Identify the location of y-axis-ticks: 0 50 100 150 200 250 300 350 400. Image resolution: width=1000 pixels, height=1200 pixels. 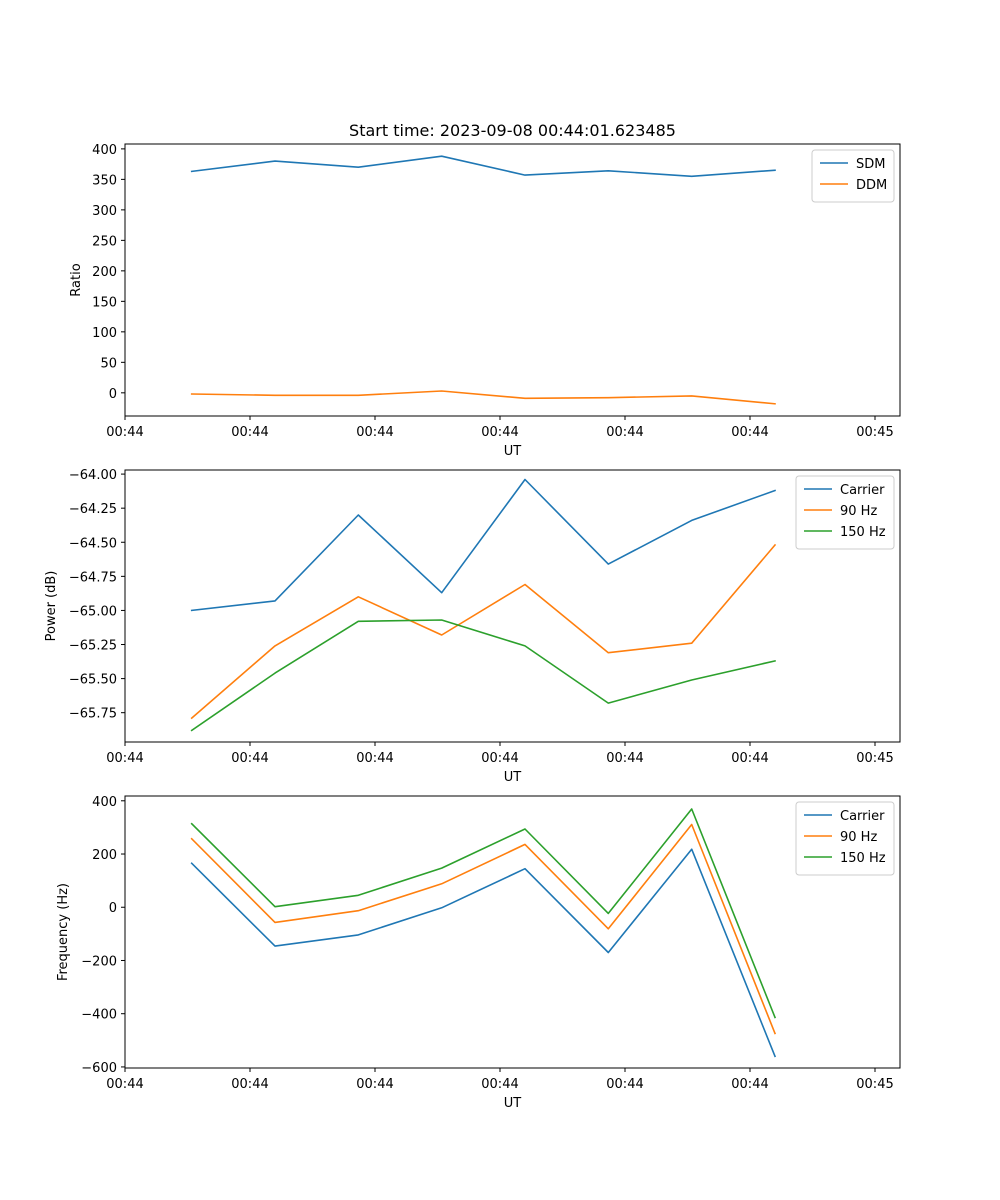
(108, 272).